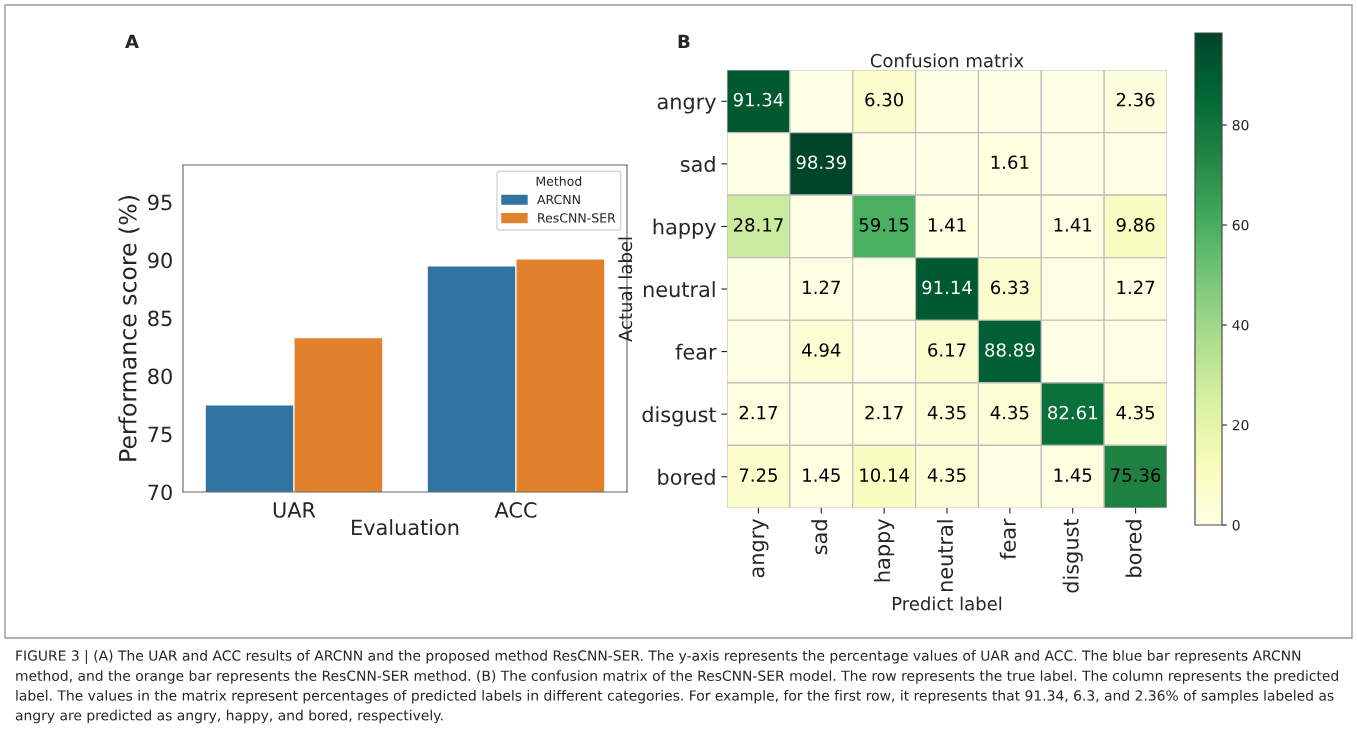  I want to click on data-label: 59.15, so click(884, 225).